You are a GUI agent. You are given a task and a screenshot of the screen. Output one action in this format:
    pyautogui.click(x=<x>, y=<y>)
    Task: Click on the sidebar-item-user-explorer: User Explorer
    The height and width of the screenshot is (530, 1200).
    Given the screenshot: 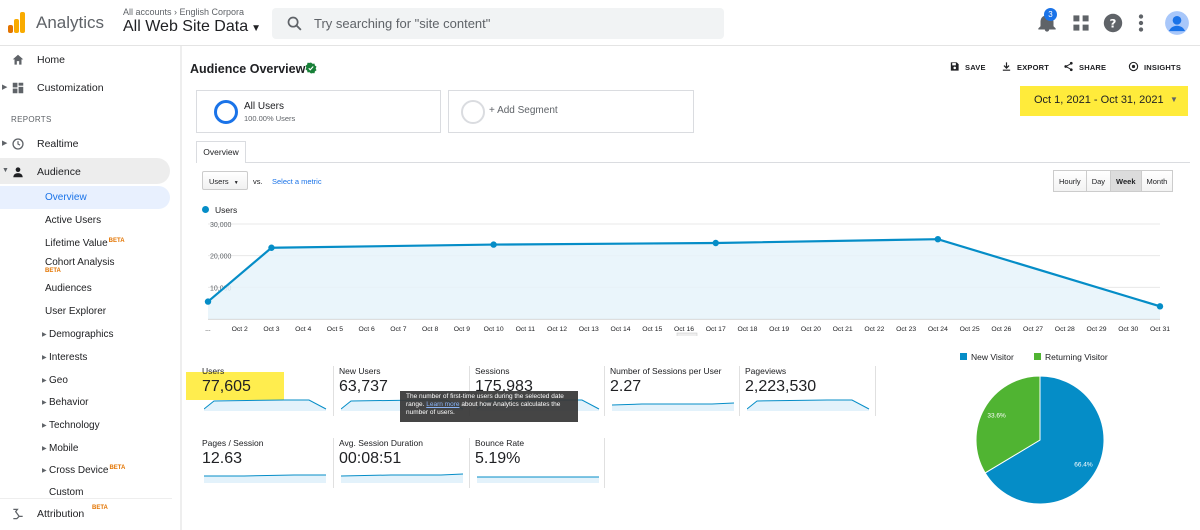 What is the action you would take?
    pyautogui.click(x=76, y=311)
    